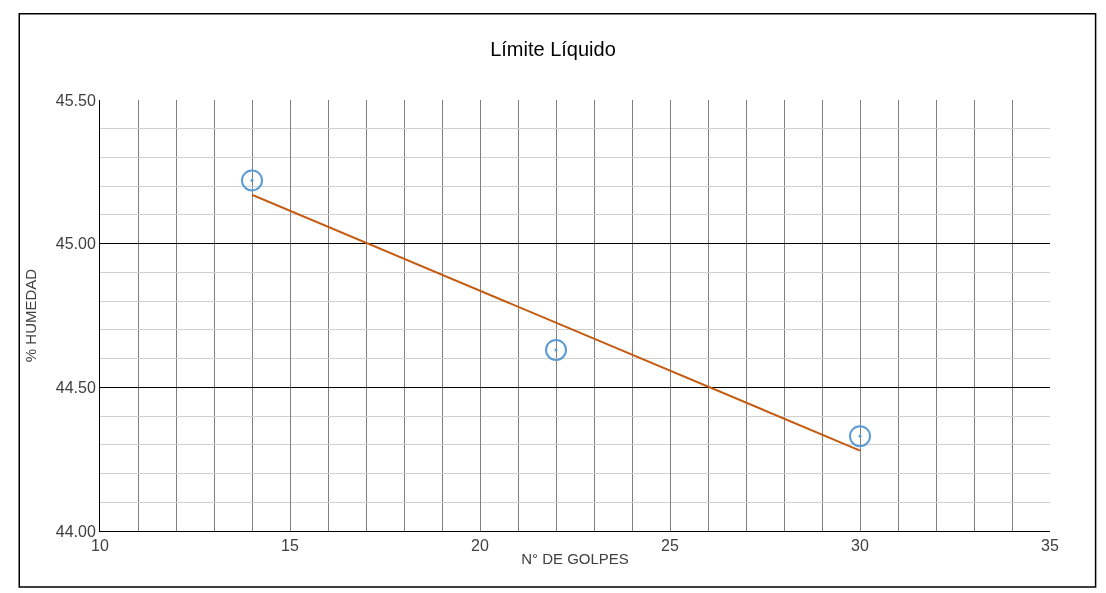 This screenshot has width=1106, height=593. Describe the element at coordinates (860, 546) in the screenshot. I see `x-tick-label: 30` at that location.